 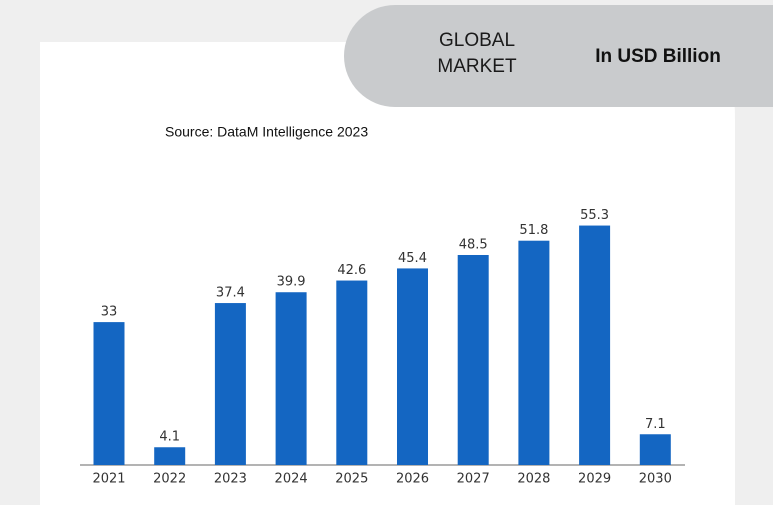 What do you see at coordinates (169, 479) in the screenshot?
I see `x-tick-label: 2022` at bounding box center [169, 479].